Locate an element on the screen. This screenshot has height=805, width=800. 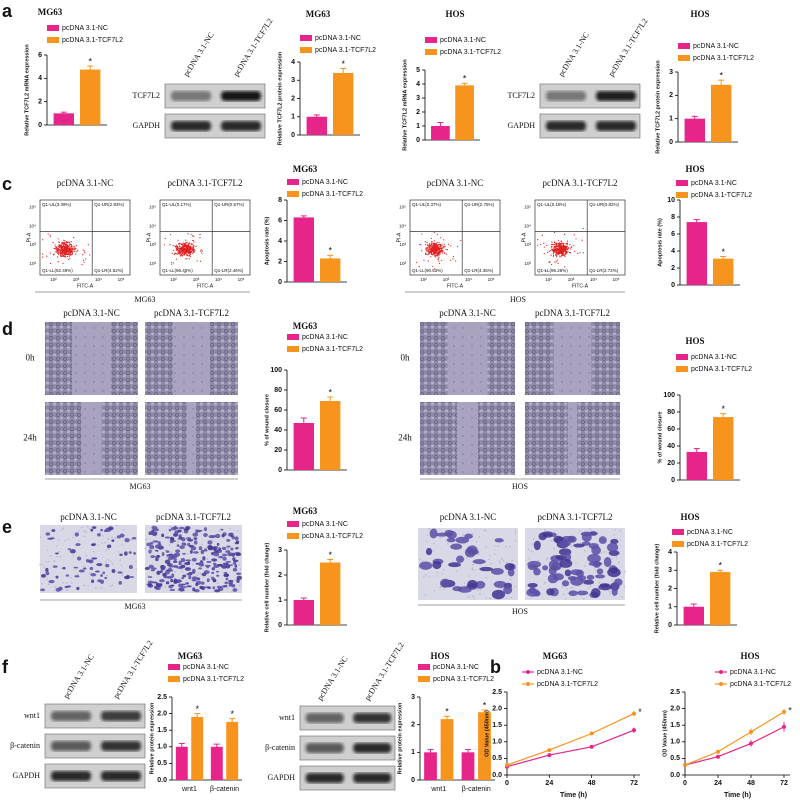
legend-label: pcDNA 3.1-NC is located at coordinates (753, 672).